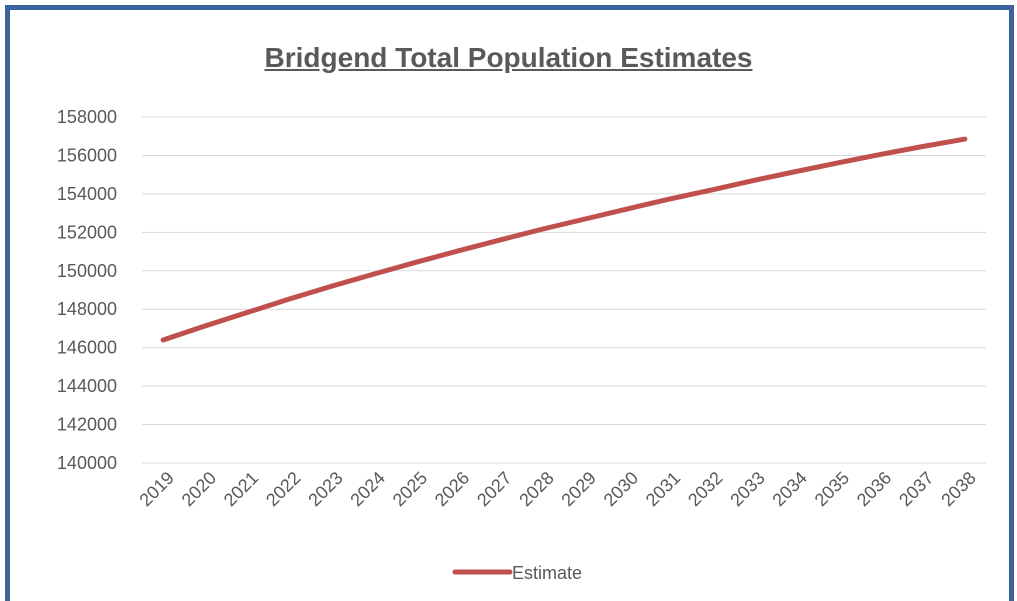 The height and width of the screenshot is (601, 1017). Describe the element at coordinates (156, 489) in the screenshot. I see `x-tick-label: 2019` at that location.